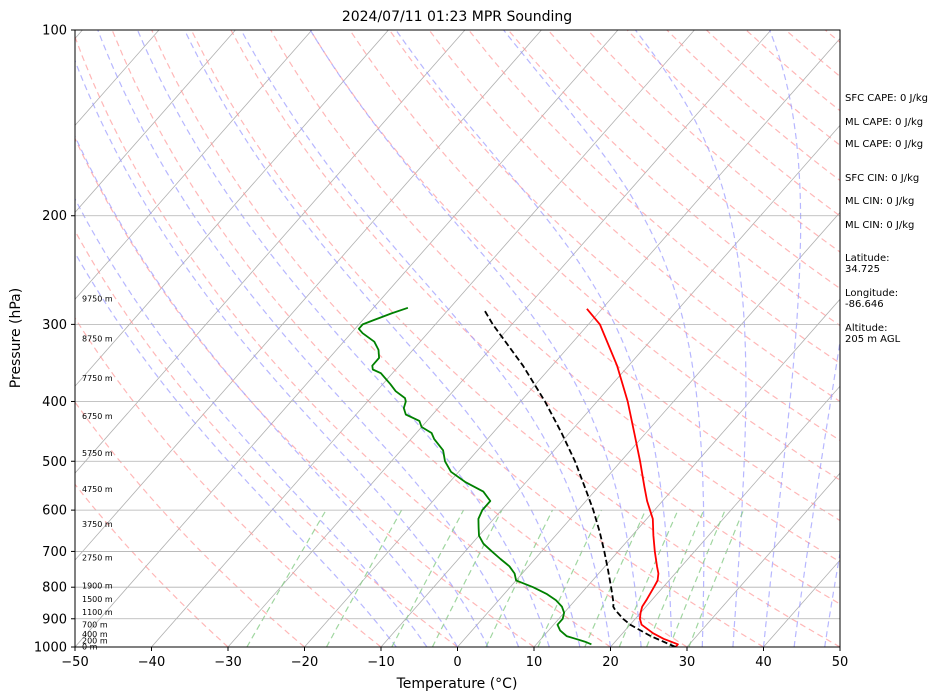  I want to click on x-tick-label: 20, so click(610, 662).